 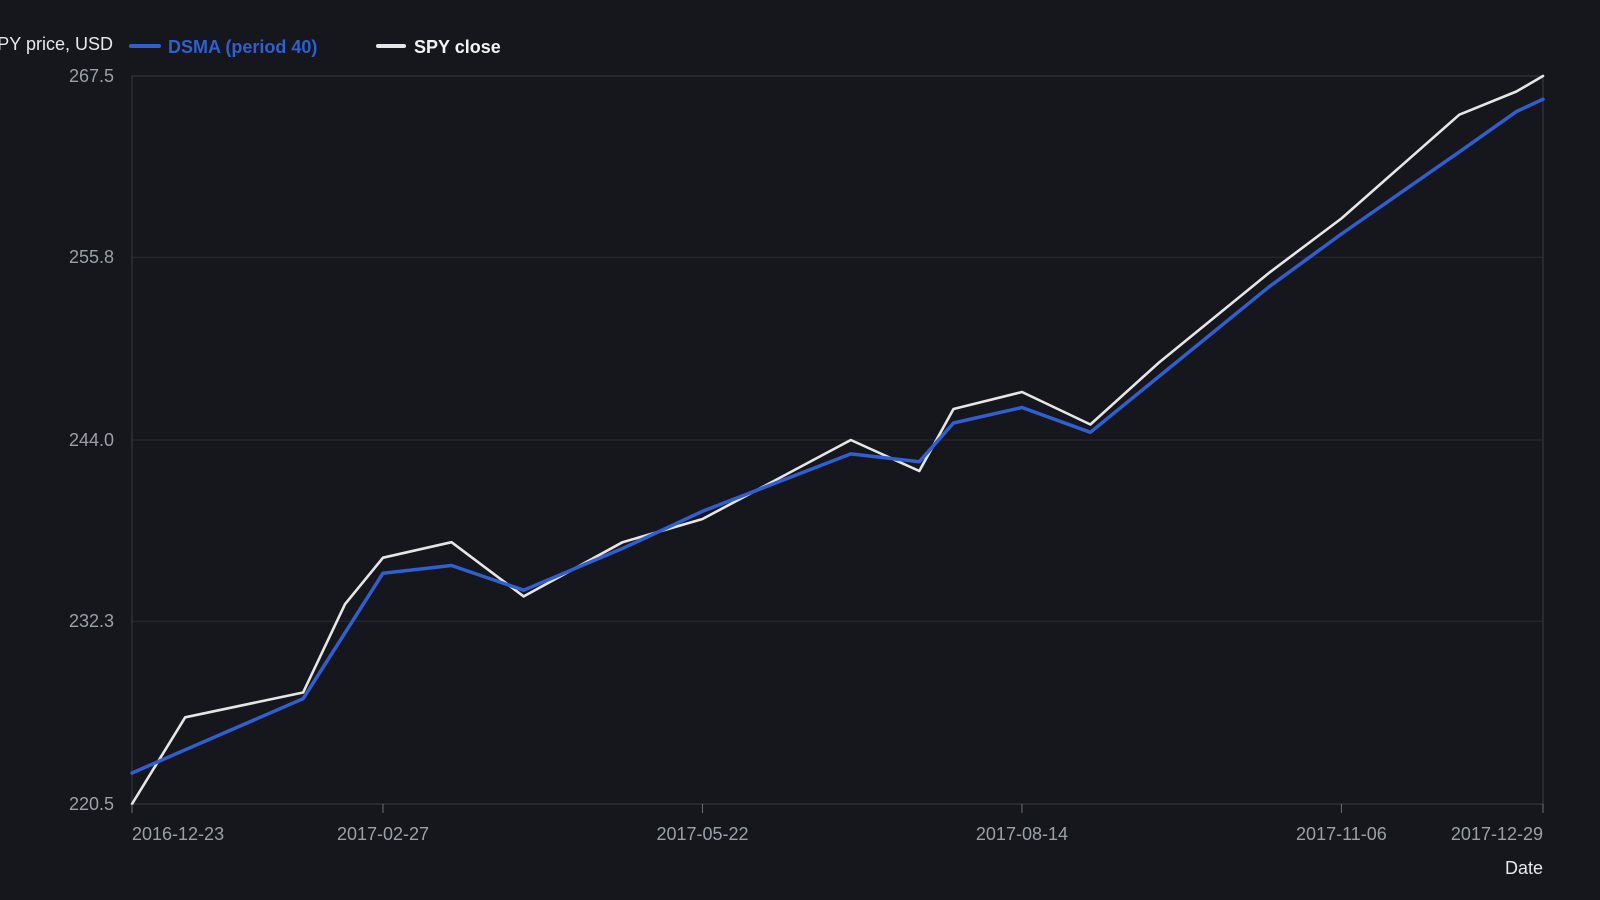 I want to click on legend: DSMA (period 40) SPY close, so click(x=315, y=47).